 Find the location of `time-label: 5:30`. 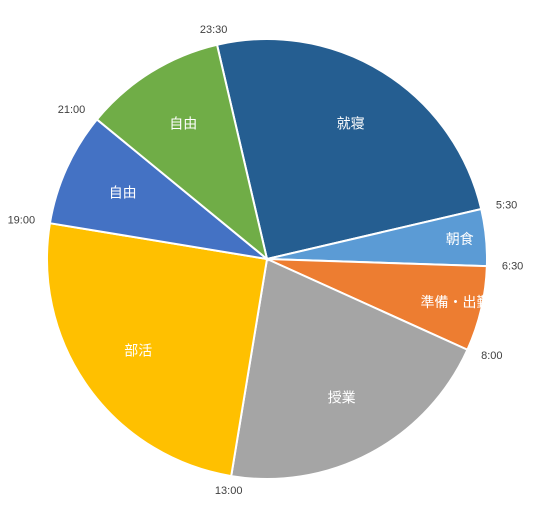

time-label: 5:30 is located at coordinates (506, 206).